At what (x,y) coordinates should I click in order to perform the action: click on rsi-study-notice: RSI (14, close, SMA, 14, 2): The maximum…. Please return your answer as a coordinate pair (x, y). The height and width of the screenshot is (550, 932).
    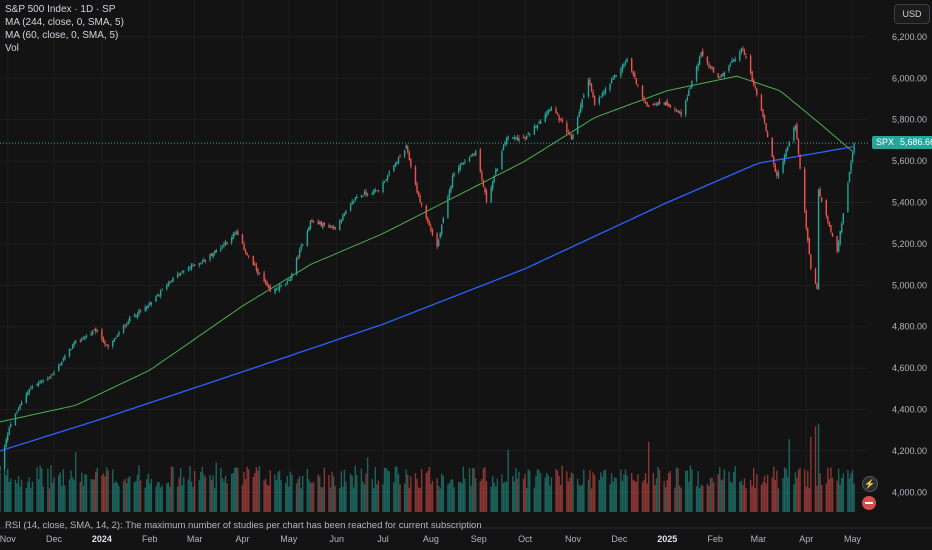
    Looking at the image, I should click on (243, 525).